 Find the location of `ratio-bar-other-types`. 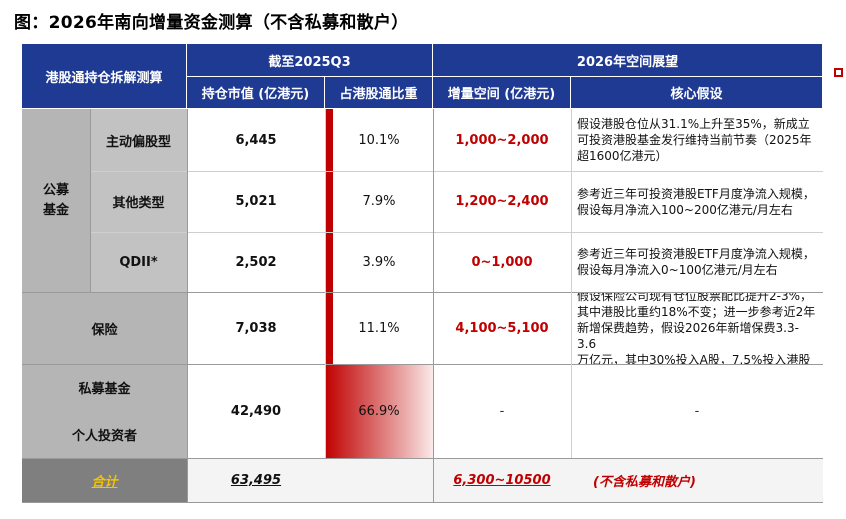

ratio-bar-other-types is located at coordinates (329, 201).